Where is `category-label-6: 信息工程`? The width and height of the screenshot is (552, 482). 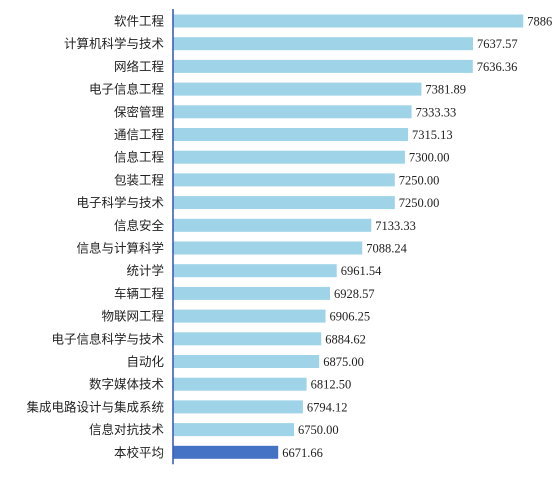 category-label-6: 信息工程 is located at coordinates (139, 157).